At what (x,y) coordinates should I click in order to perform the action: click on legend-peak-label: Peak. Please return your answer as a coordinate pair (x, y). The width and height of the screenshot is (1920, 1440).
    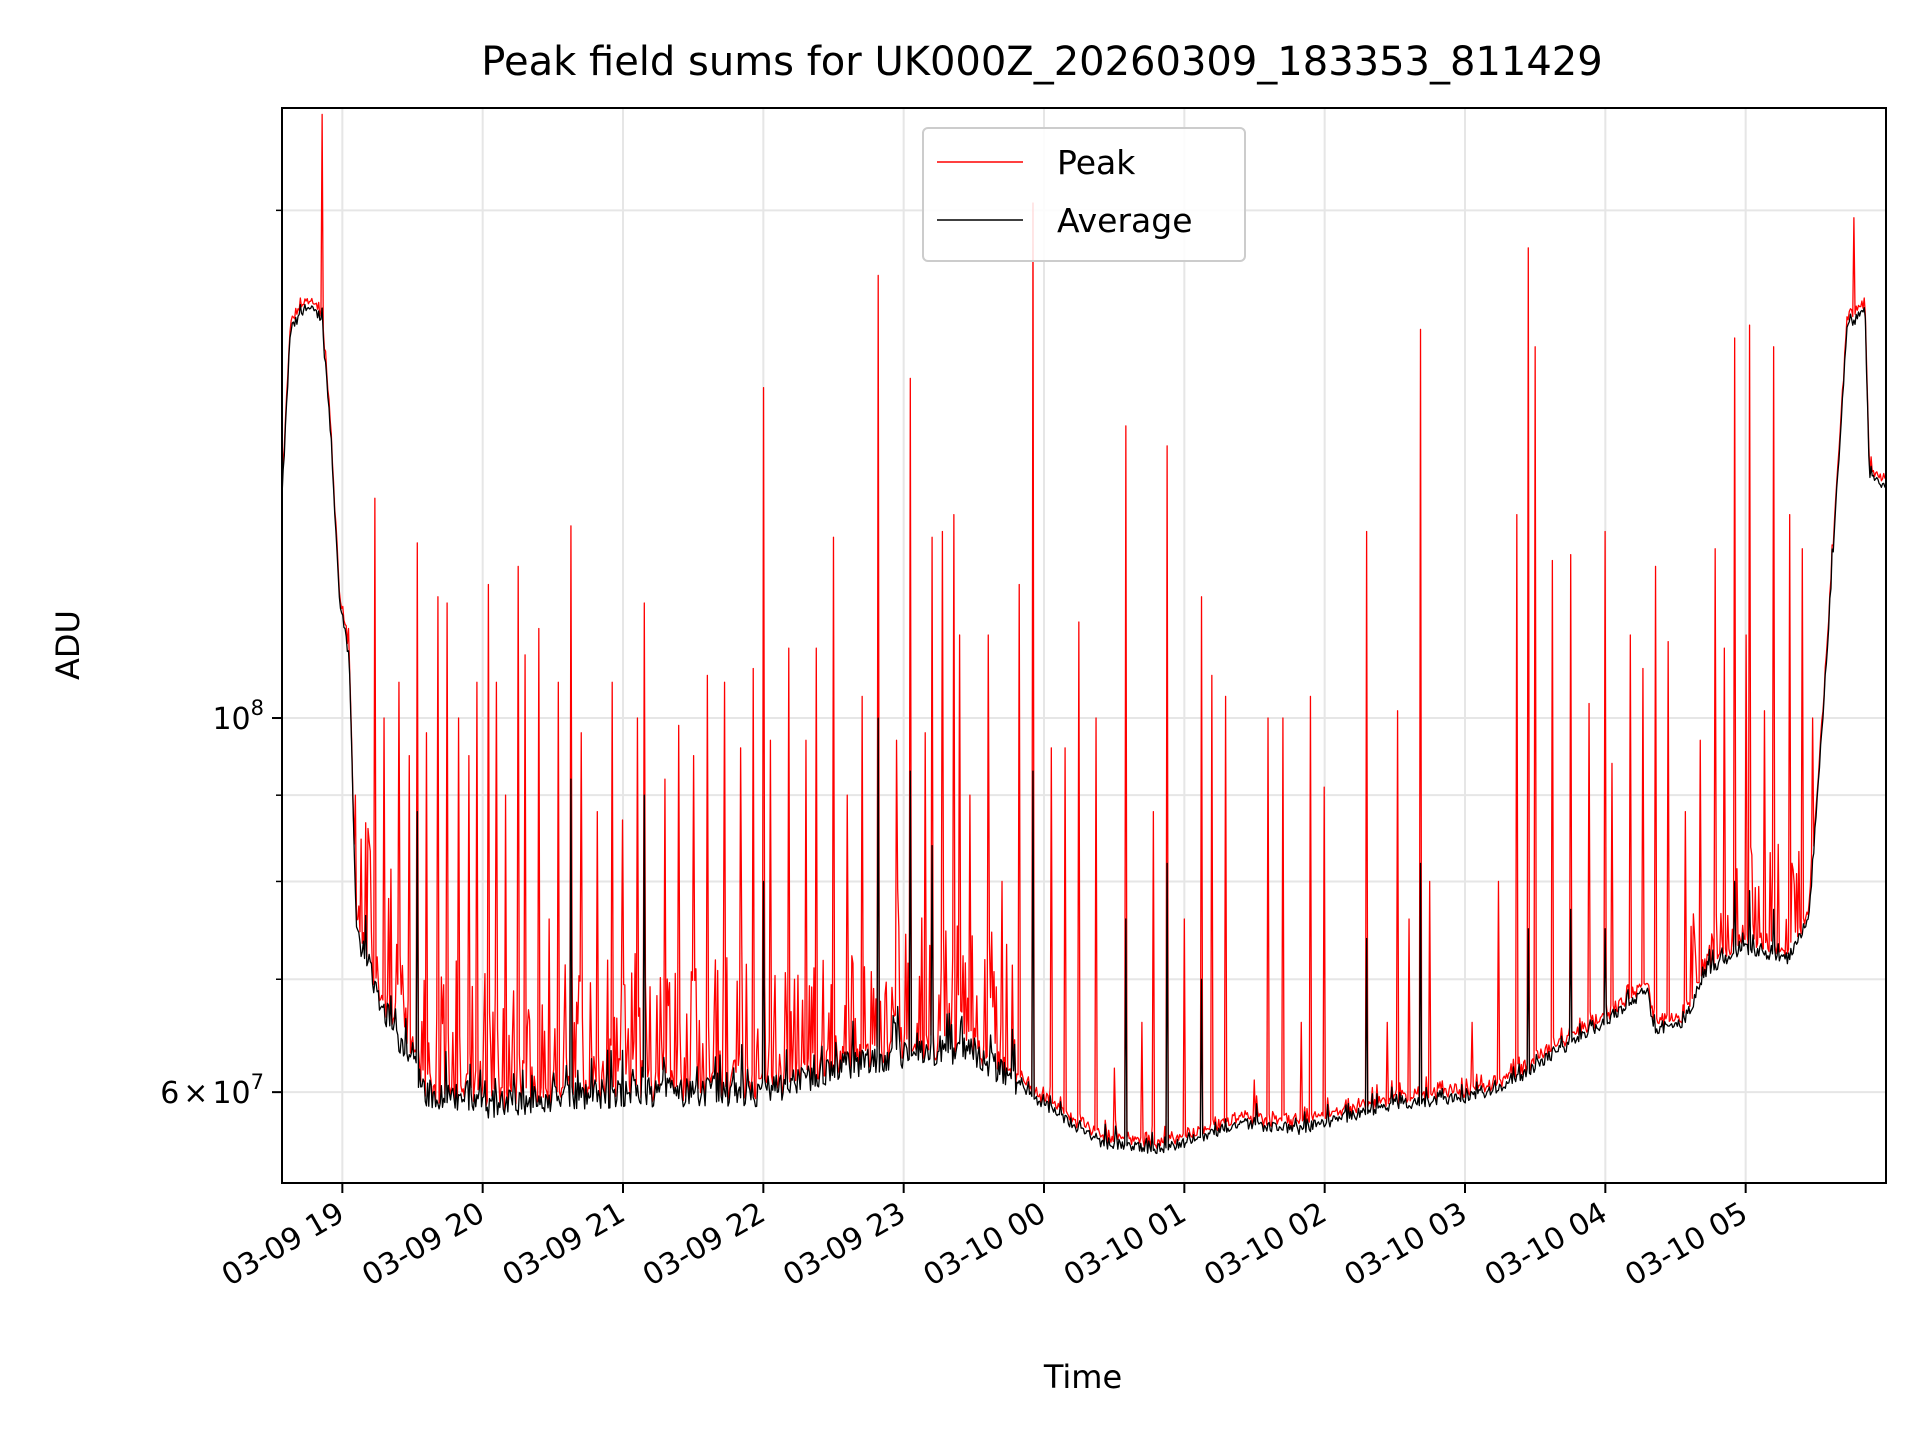
    Looking at the image, I should click on (1096, 162).